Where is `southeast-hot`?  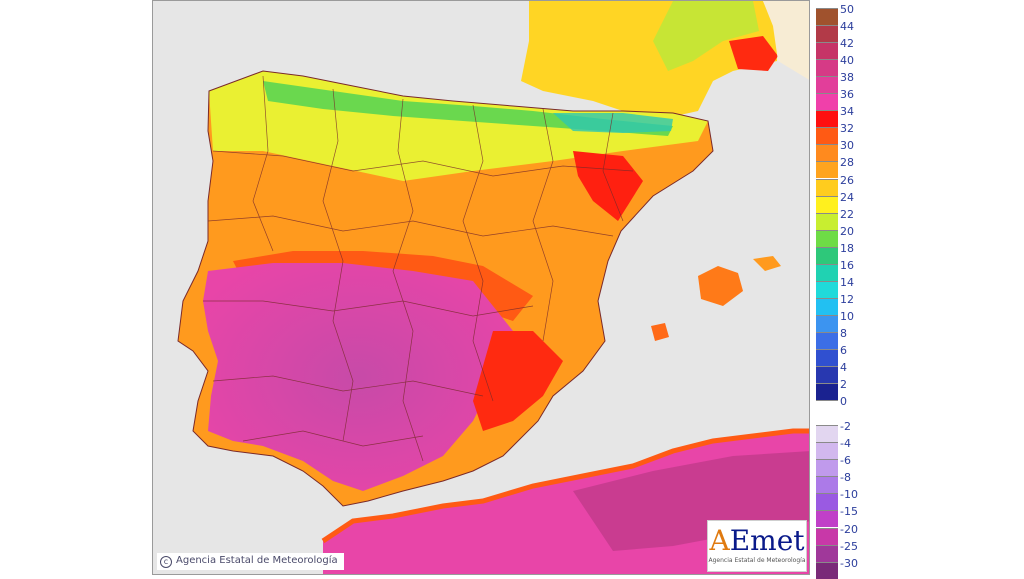 southeast-hot is located at coordinates (518, 381).